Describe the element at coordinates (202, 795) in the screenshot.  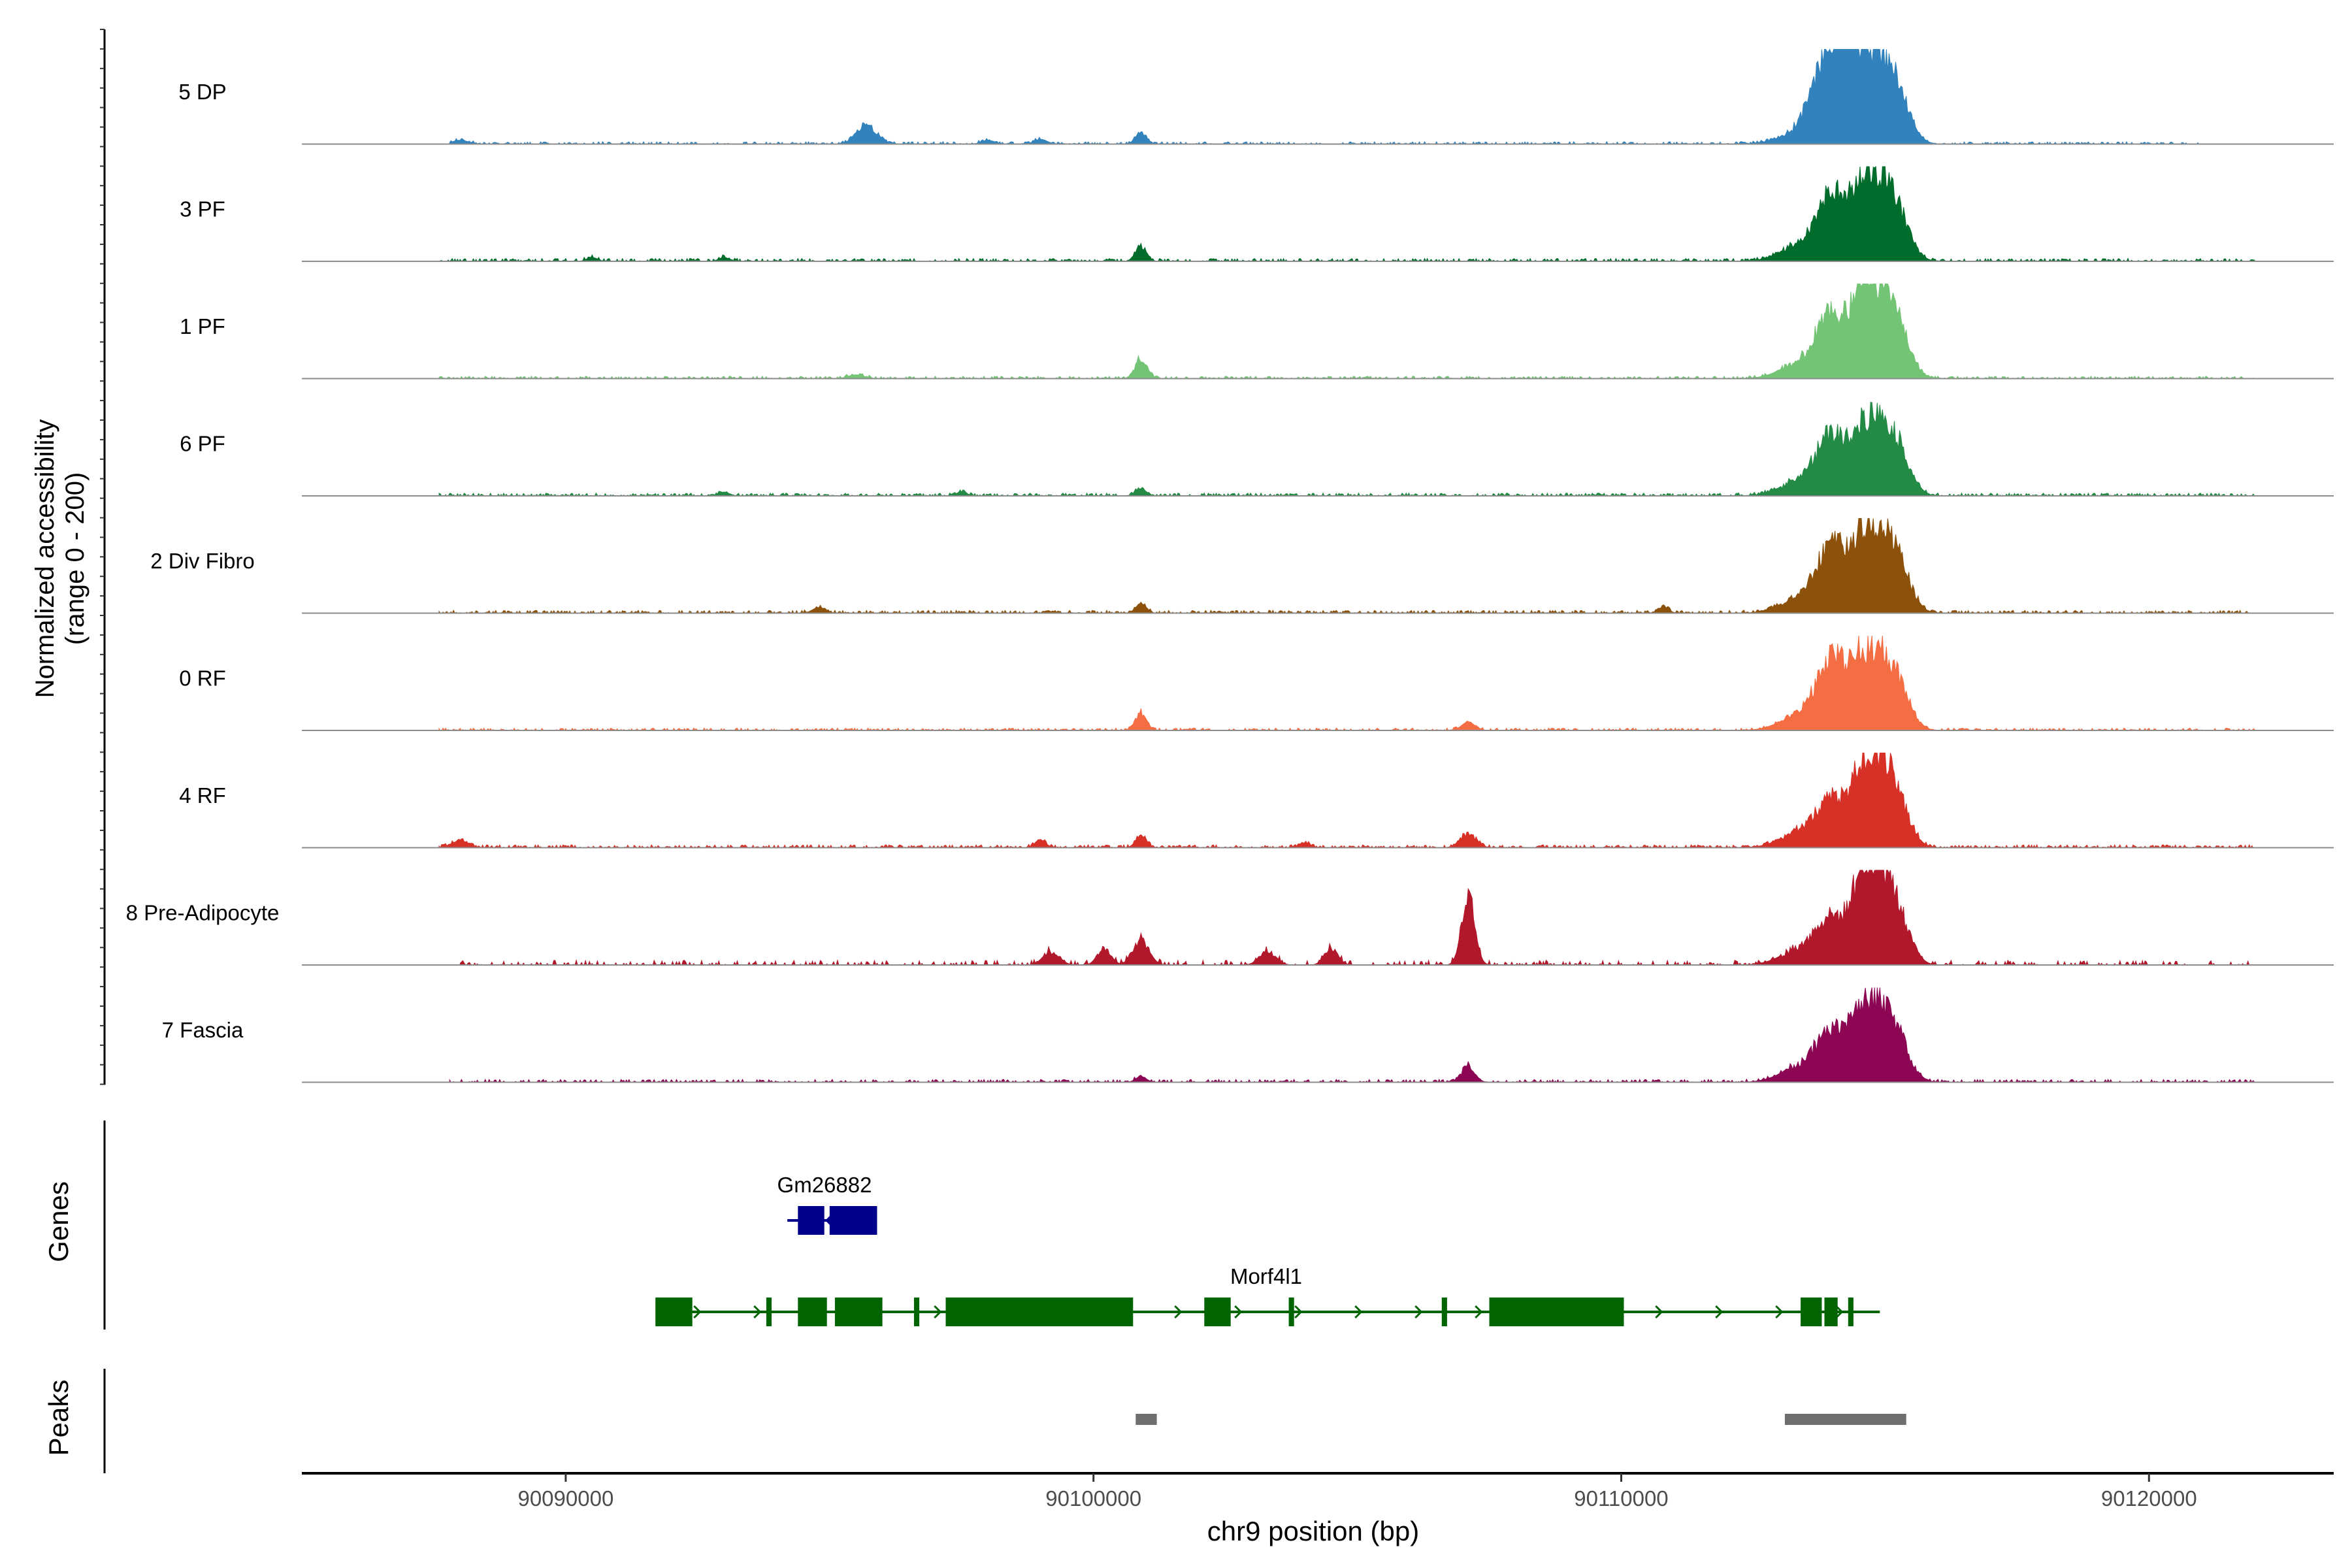
I see `track-label-4-rf: 4 RF` at that location.